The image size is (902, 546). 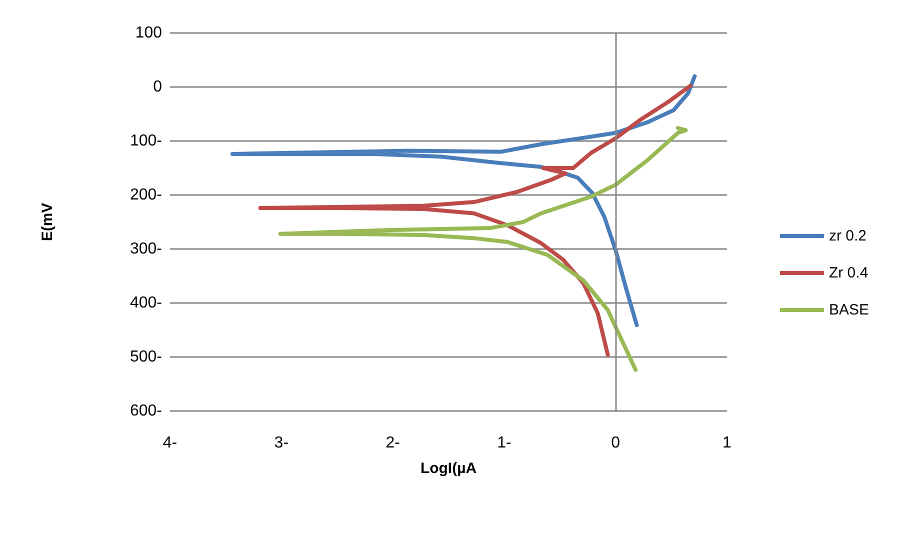 What do you see at coordinates (393, 443) in the screenshot?
I see `x-tick-label: 2-` at bounding box center [393, 443].